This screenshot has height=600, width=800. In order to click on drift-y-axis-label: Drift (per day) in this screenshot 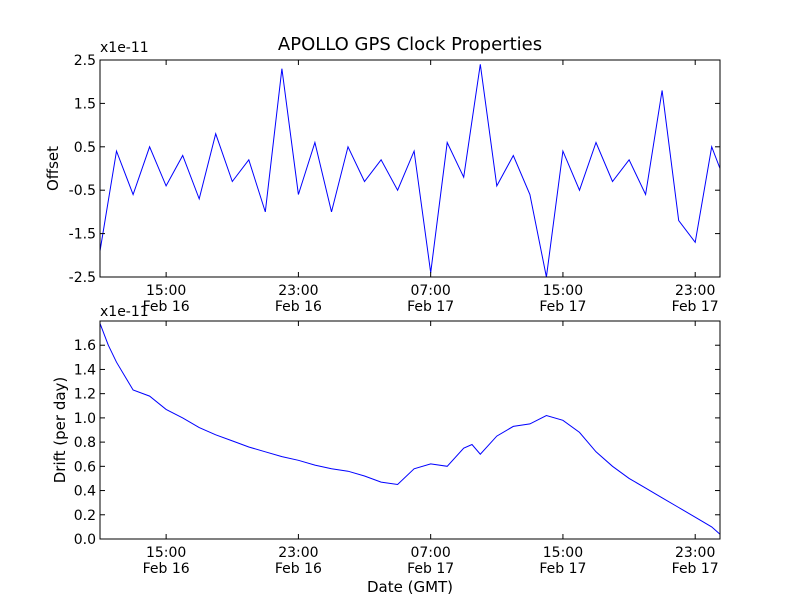, I will do `click(60, 430)`.